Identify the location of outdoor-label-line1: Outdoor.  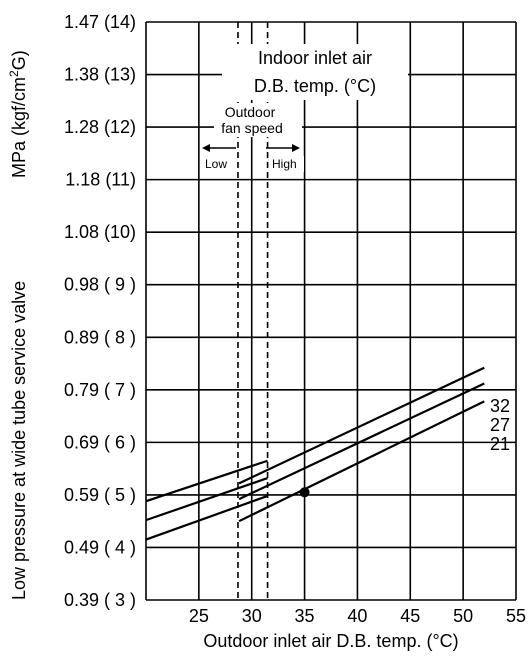
(250, 112).